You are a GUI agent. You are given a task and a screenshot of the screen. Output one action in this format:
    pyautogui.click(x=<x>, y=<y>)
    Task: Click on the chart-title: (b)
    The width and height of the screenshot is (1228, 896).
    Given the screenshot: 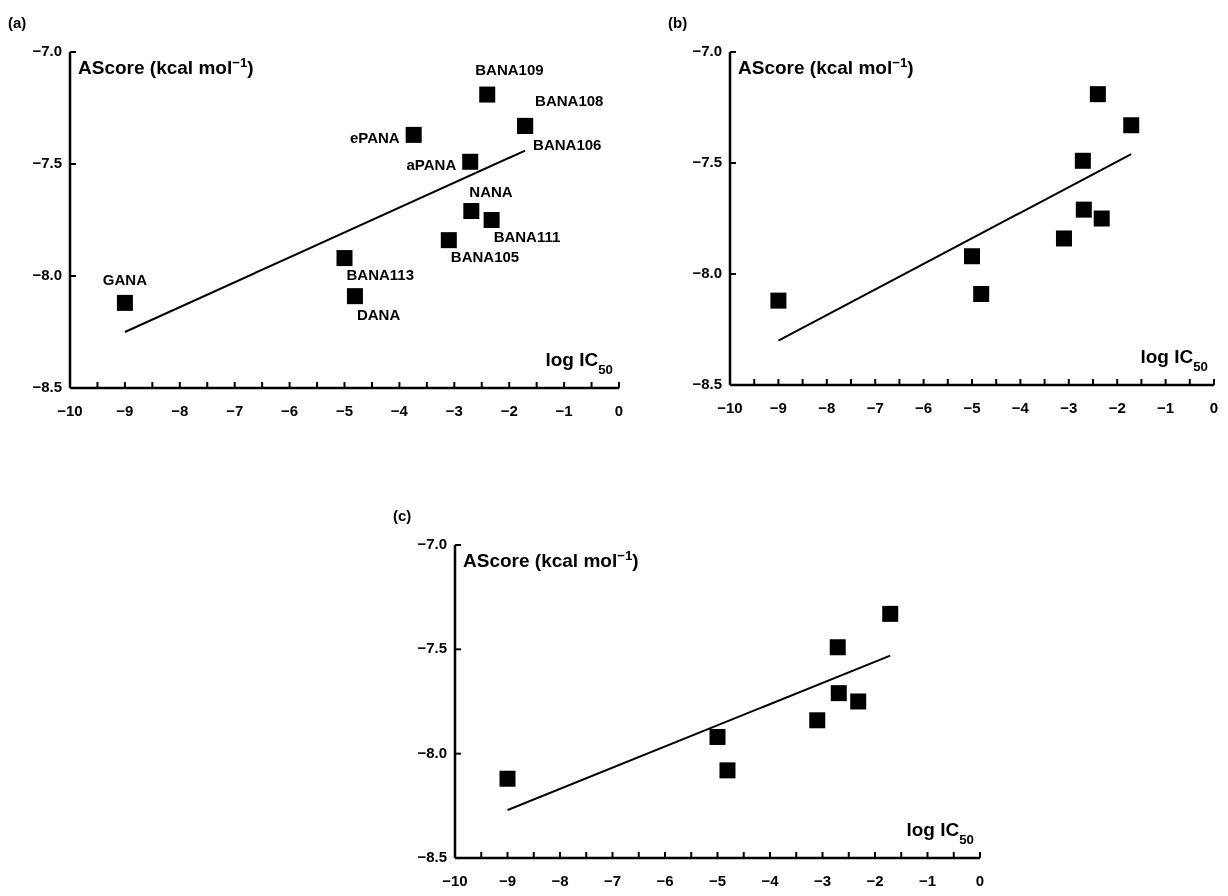 What is the action you would take?
    pyautogui.click(x=678, y=22)
    